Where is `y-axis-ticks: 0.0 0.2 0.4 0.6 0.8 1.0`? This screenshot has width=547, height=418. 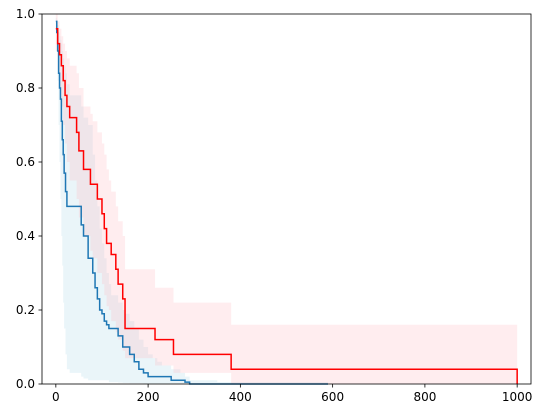
y-axis-ticks: 0.0 0.2 0.4 0.6 0.8 1.0 is located at coordinates (29, 199).